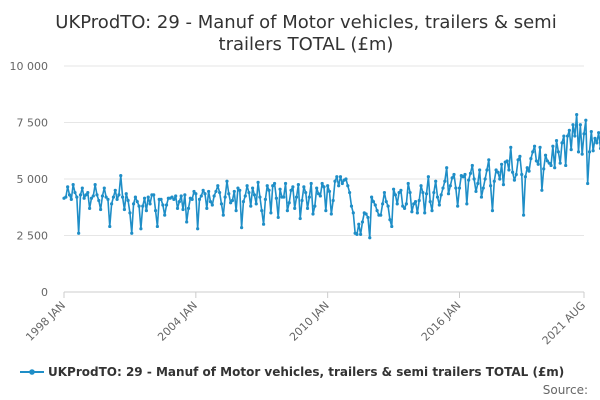  What do you see at coordinates (565, 390) in the screenshot?
I see `source-label: Source:` at bounding box center [565, 390].